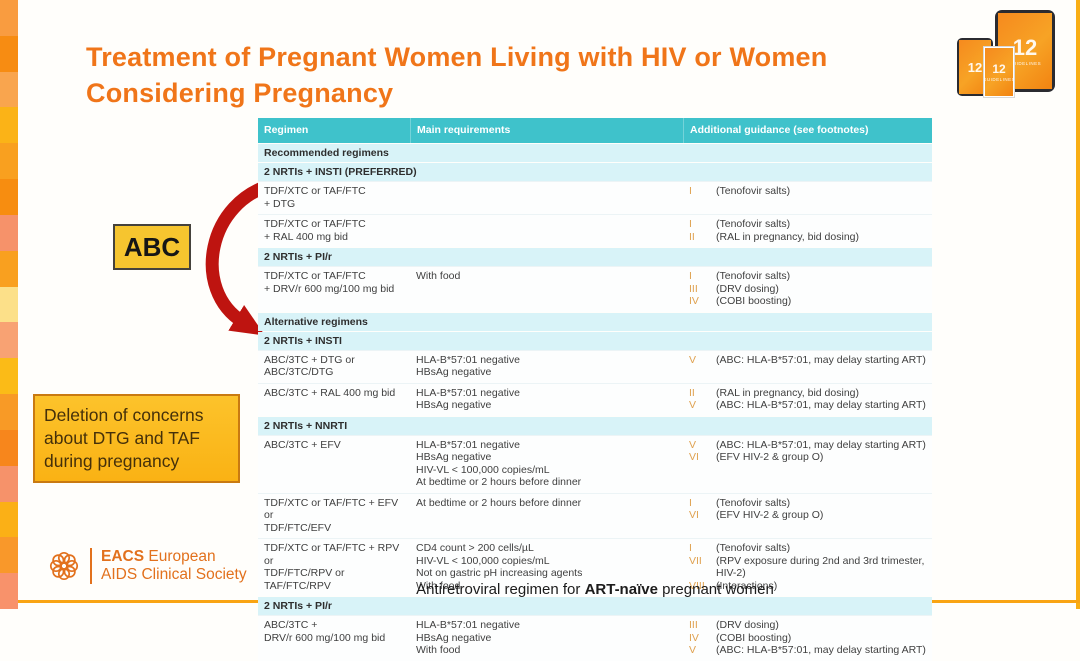 The width and height of the screenshot is (1080, 661). I want to click on requirements-cell: At bedtime or 2 hours before dinner, so click(546, 516).